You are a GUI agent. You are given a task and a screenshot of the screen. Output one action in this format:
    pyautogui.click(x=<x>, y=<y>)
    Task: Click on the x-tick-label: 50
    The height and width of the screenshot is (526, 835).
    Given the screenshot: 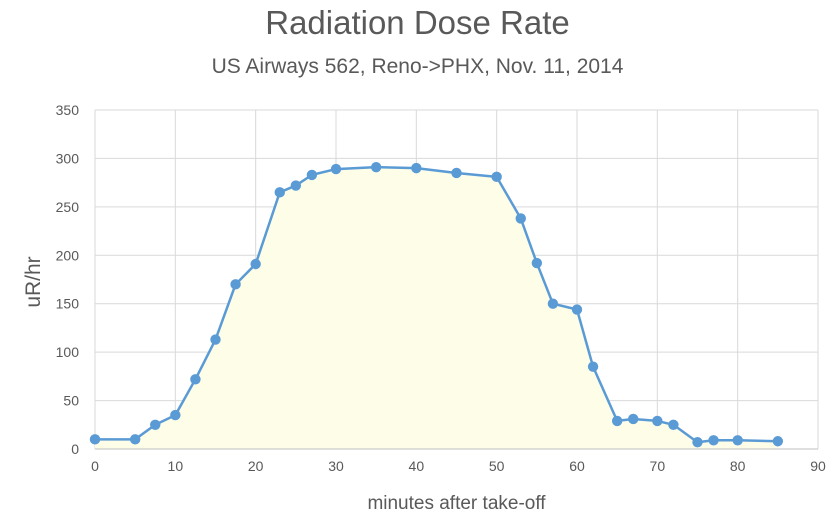 What is the action you would take?
    pyautogui.click(x=497, y=466)
    